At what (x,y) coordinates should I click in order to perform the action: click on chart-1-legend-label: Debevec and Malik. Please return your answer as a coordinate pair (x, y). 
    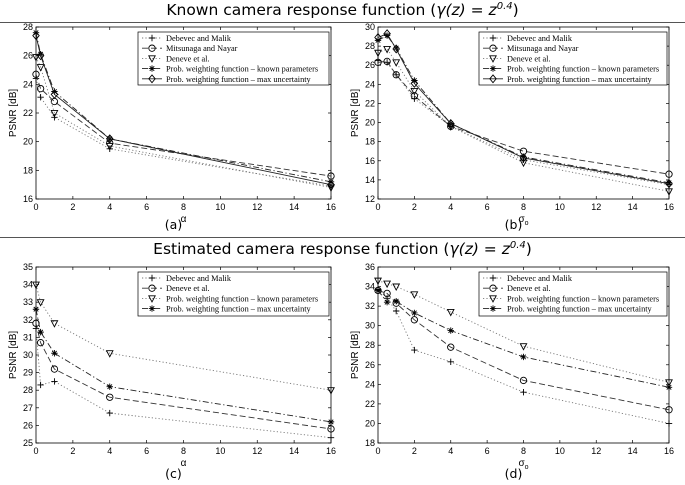
    Looking at the image, I should click on (540, 38).